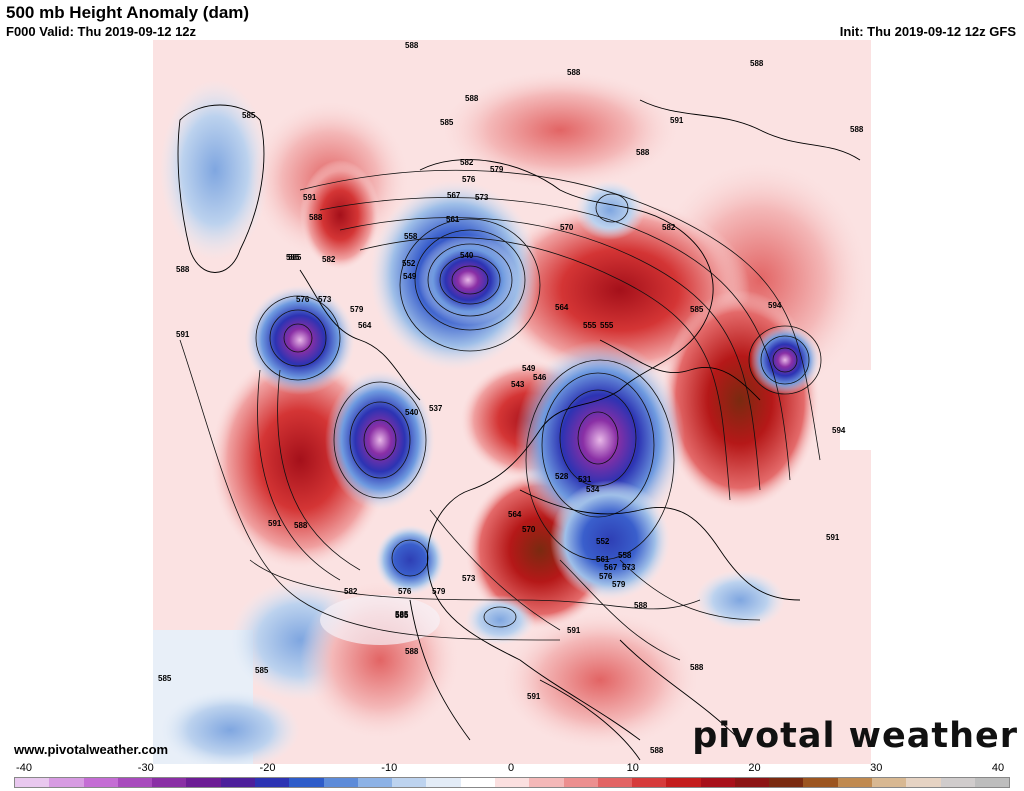  Describe the element at coordinates (876, 768) in the screenshot. I see `colorbar-tick-label: 30` at that location.